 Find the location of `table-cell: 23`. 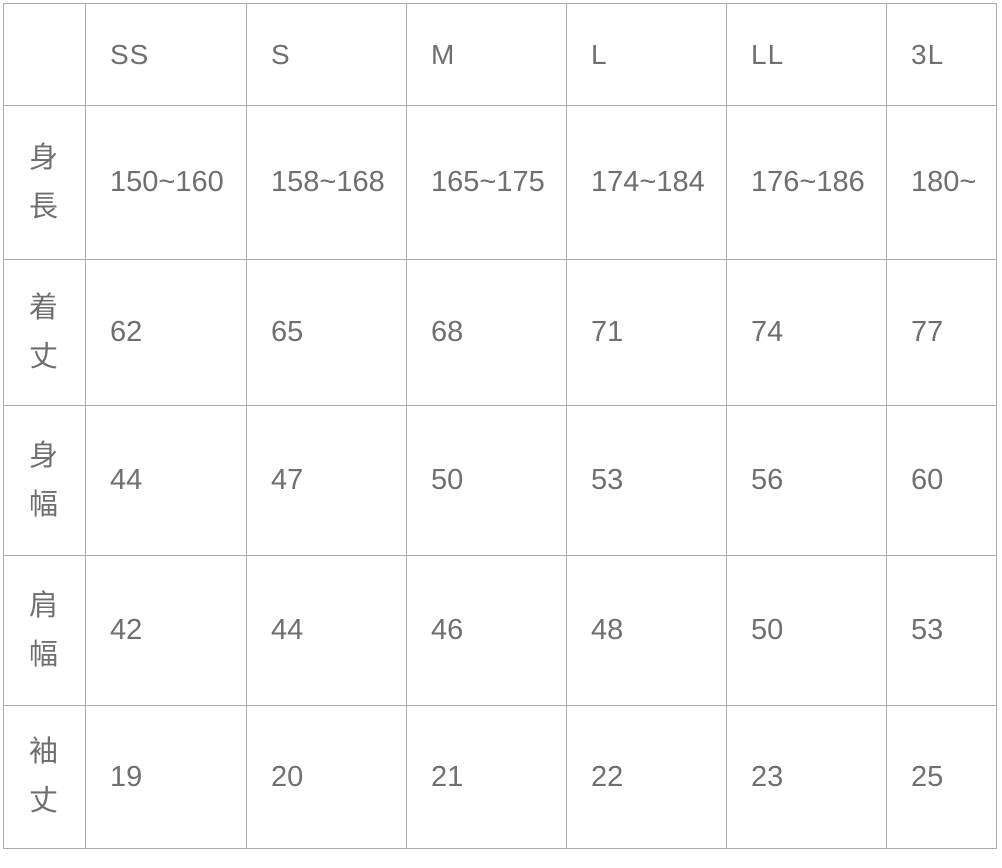

table-cell: 23 is located at coordinates (806, 777).